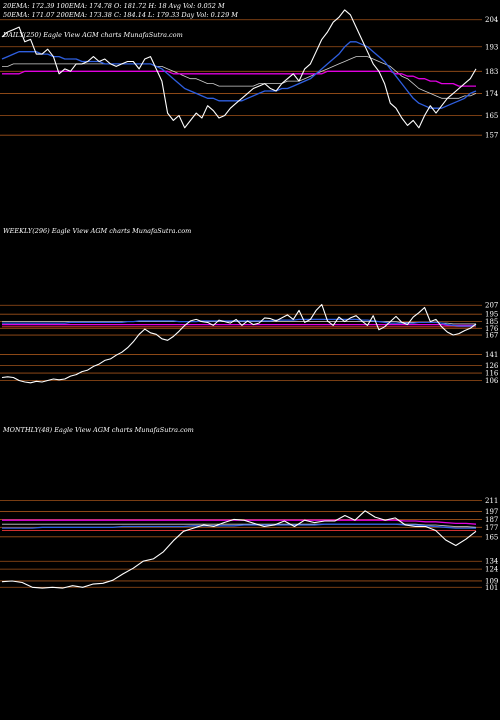 This screenshot has width=500, height=720. I want to click on monthly-ema-blue-line, so click(239, 526).